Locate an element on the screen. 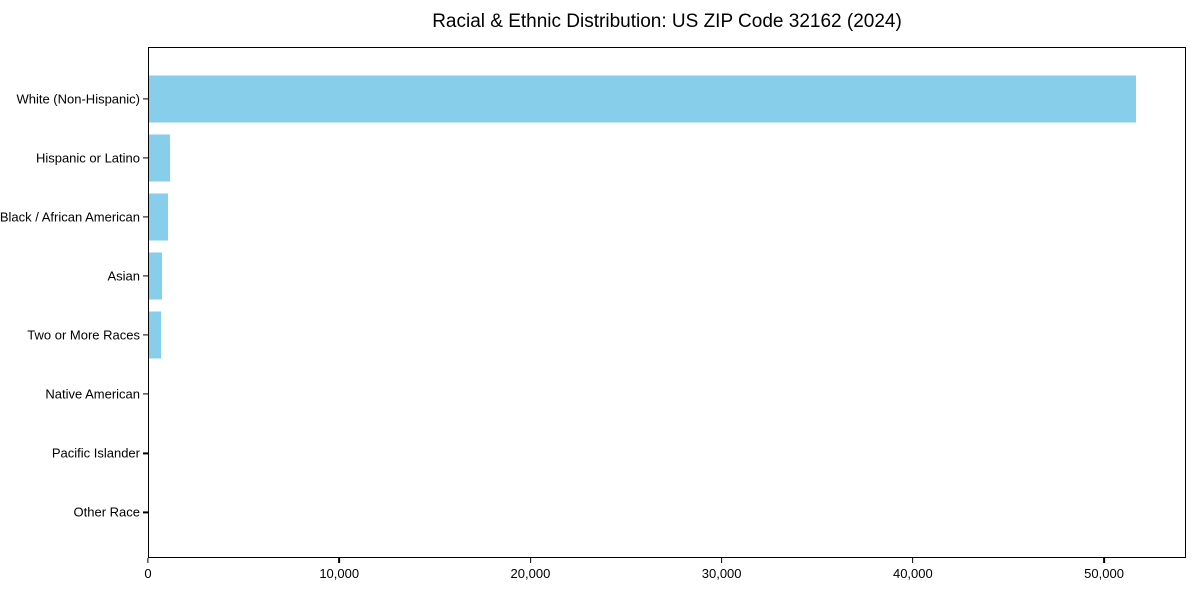 The height and width of the screenshot is (600, 1200). y-axis-label: Black / African American is located at coordinates (70, 217).